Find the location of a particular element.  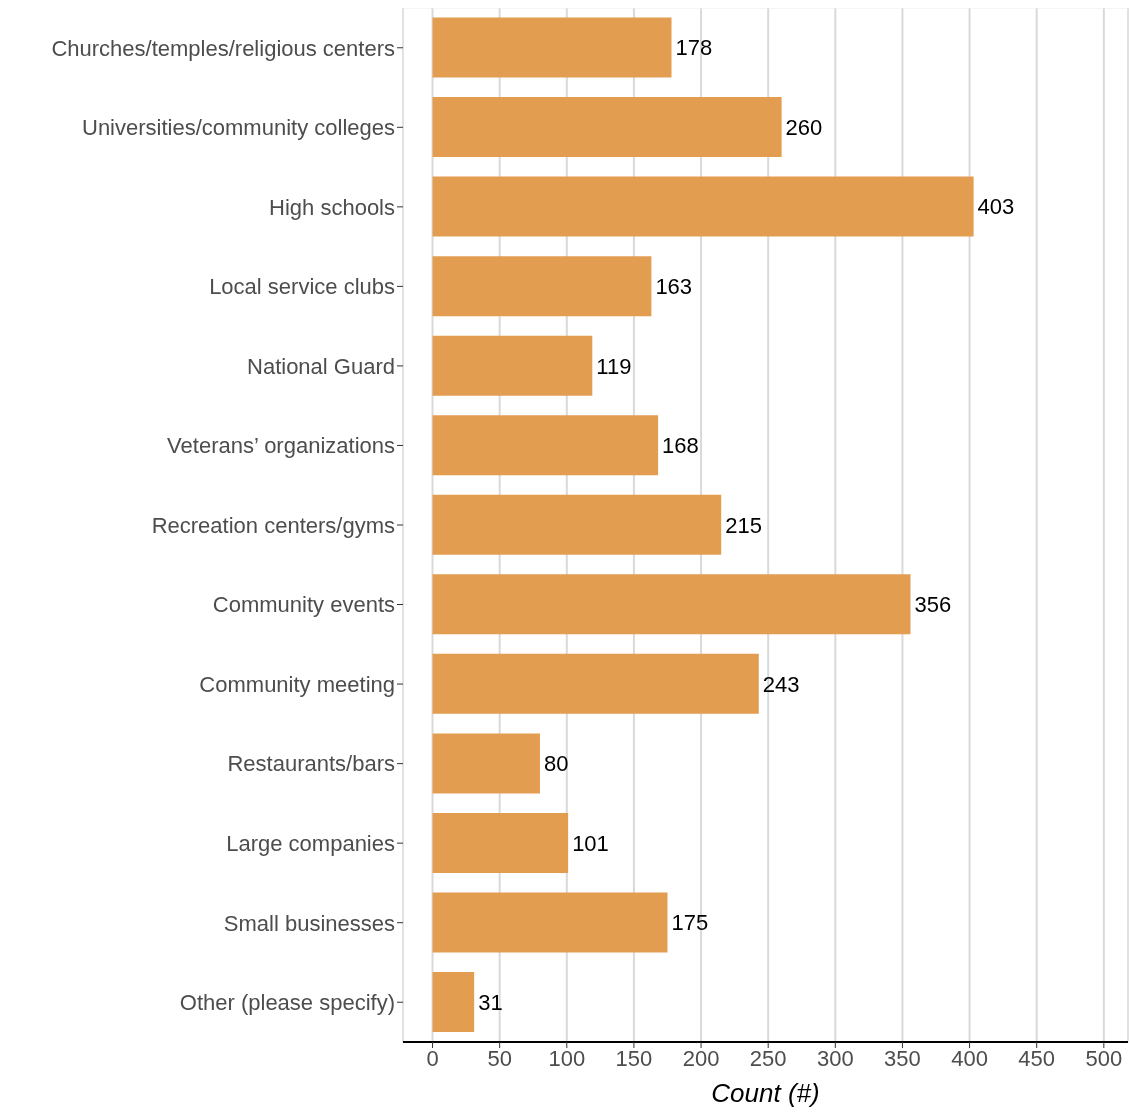

y-tick-label: Other (please specify) is located at coordinates (287, 1003).